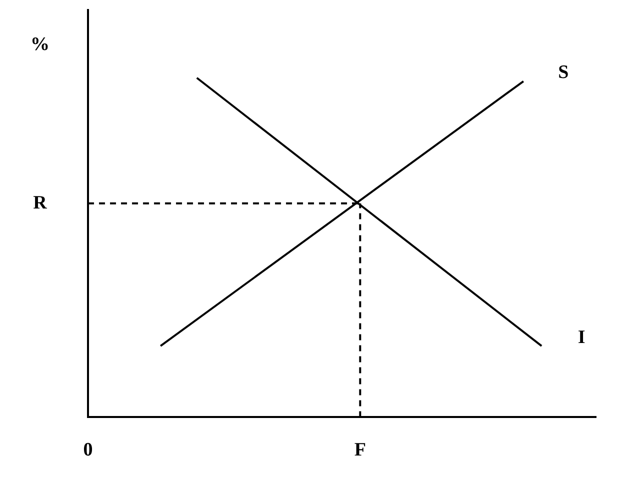  What do you see at coordinates (582, 337) in the screenshot?
I see `series-label: I` at bounding box center [582, 337].